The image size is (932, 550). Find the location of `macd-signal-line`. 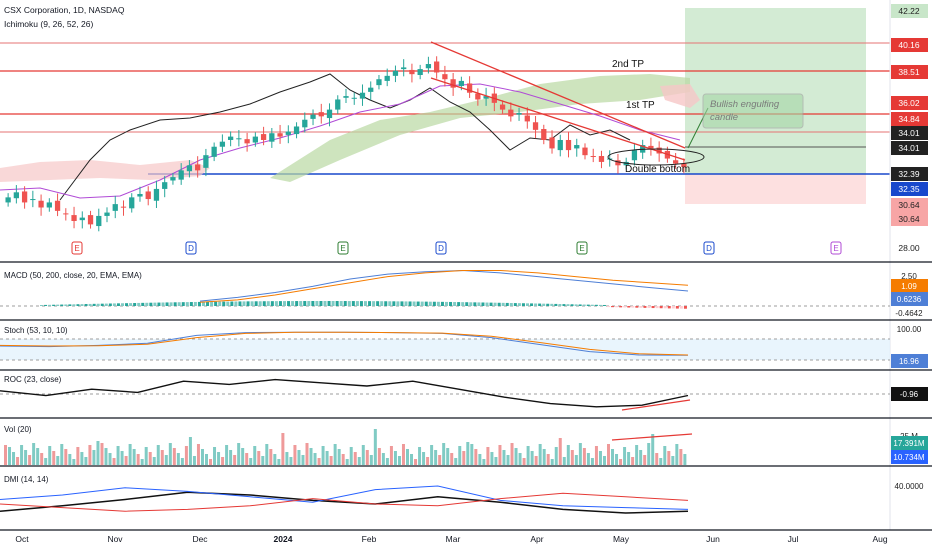

macd-signal-line is located at coordinates (444, 286).